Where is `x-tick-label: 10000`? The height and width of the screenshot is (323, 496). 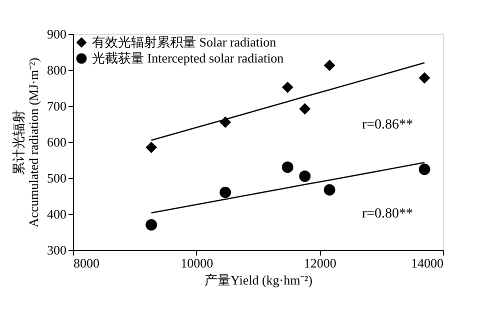 x-tick-label: 10000 is located at coordinates (197, 263).